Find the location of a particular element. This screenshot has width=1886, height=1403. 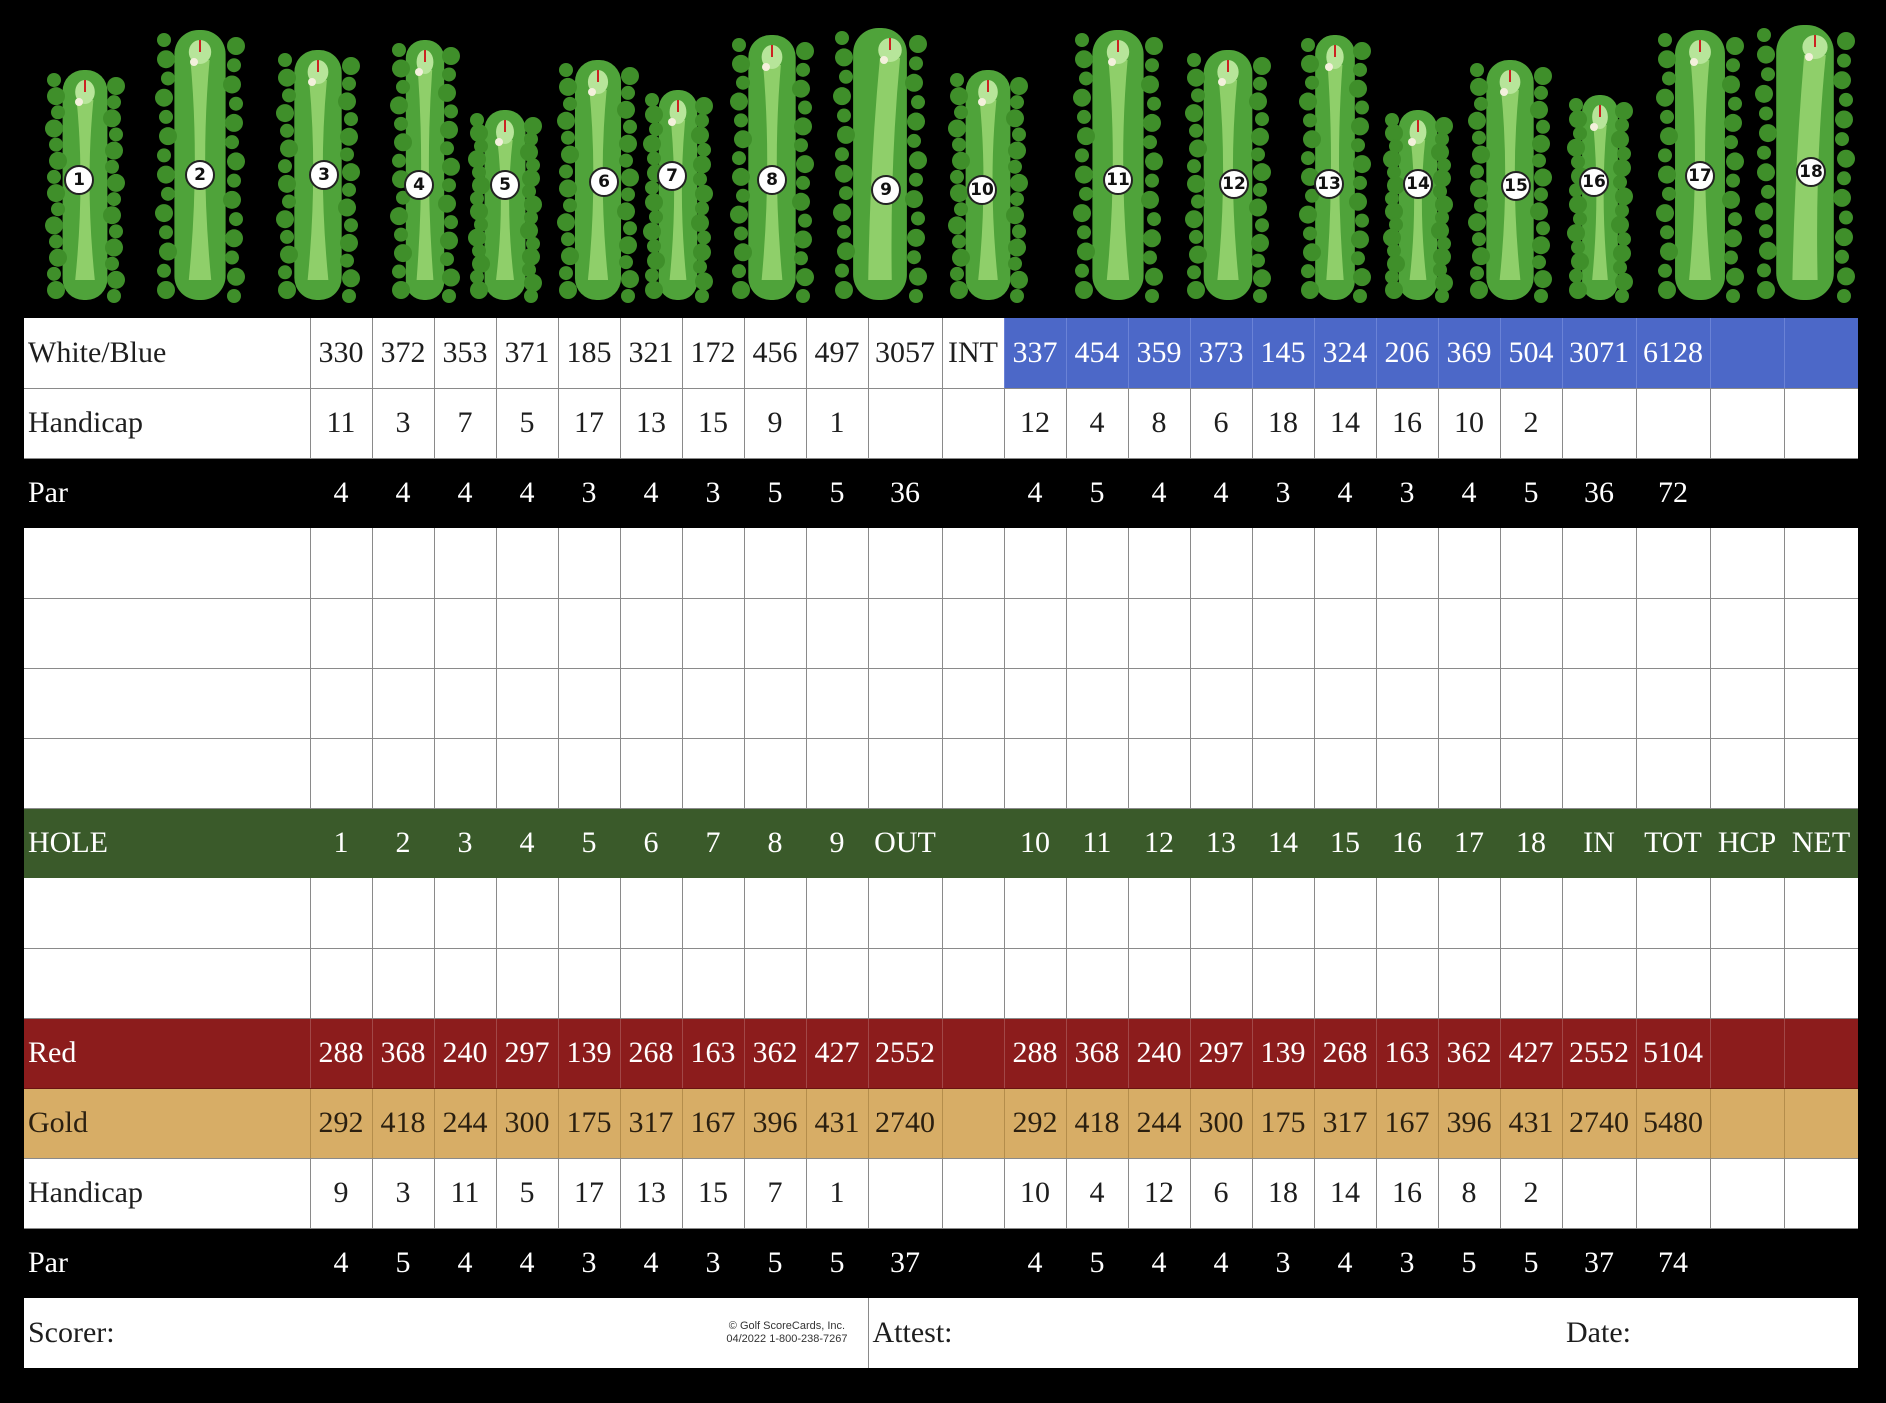

hole-value: 300 is located at coordinates (526, 1123).